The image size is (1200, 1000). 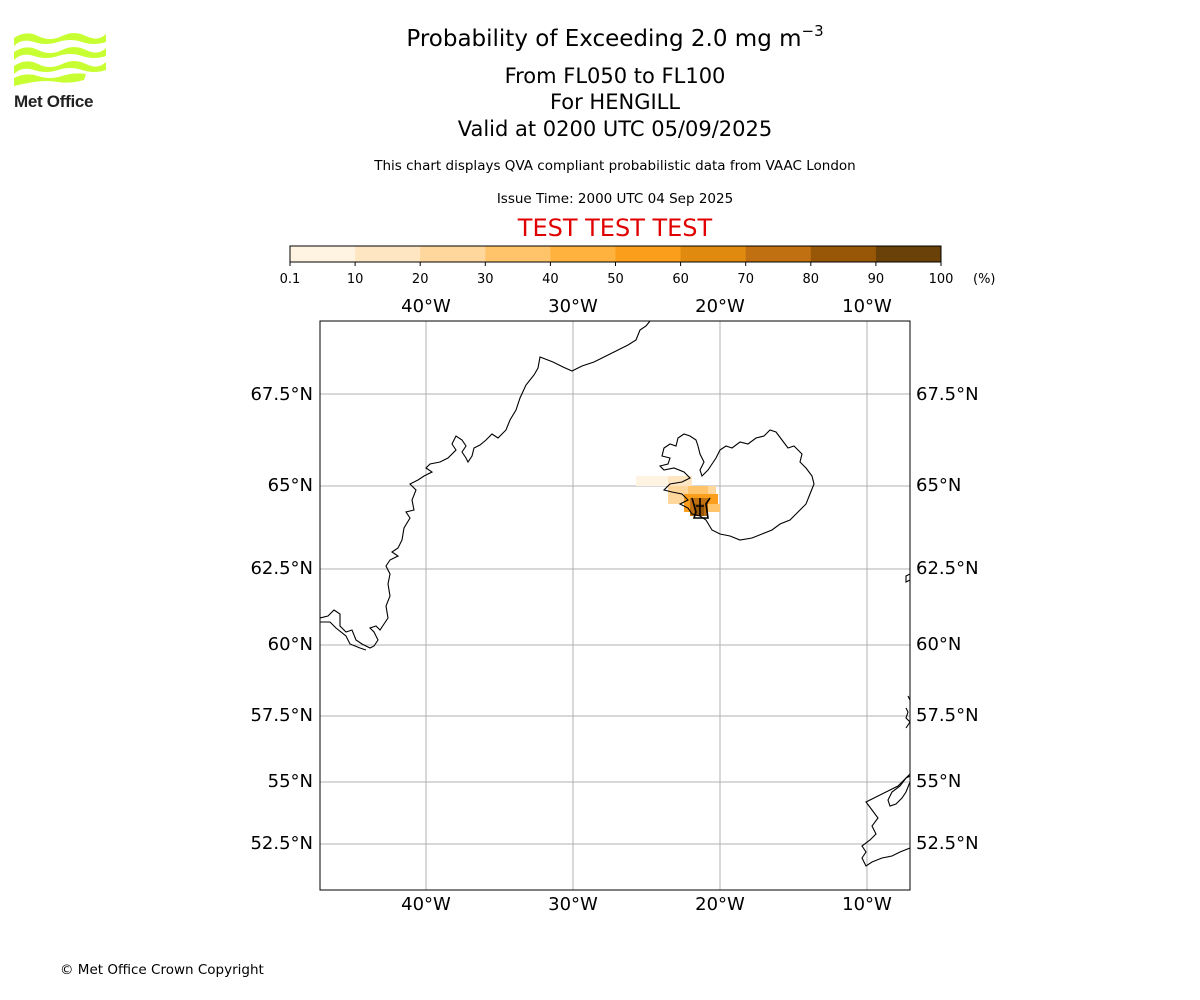 I want to click on lon-label-bottom: 30°W, so click(x=573, y=904).